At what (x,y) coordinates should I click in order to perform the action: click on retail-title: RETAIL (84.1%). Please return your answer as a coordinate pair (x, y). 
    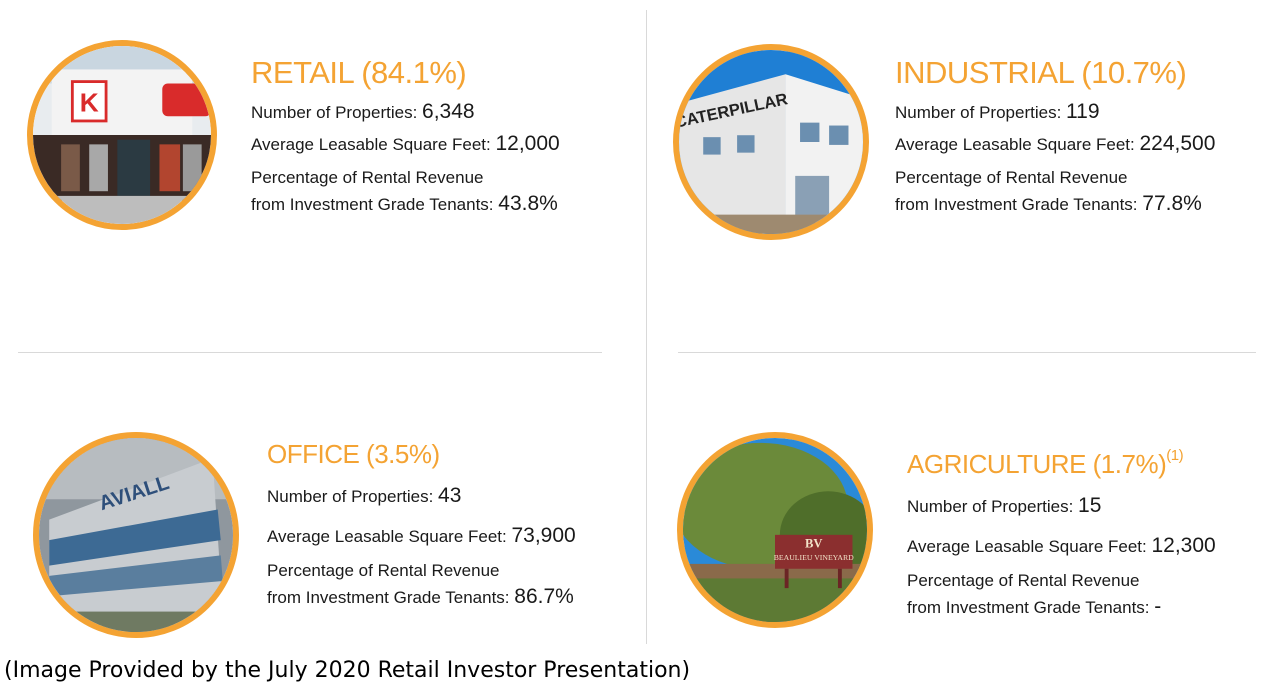
    Looking at the image, I should click on (359, 72).